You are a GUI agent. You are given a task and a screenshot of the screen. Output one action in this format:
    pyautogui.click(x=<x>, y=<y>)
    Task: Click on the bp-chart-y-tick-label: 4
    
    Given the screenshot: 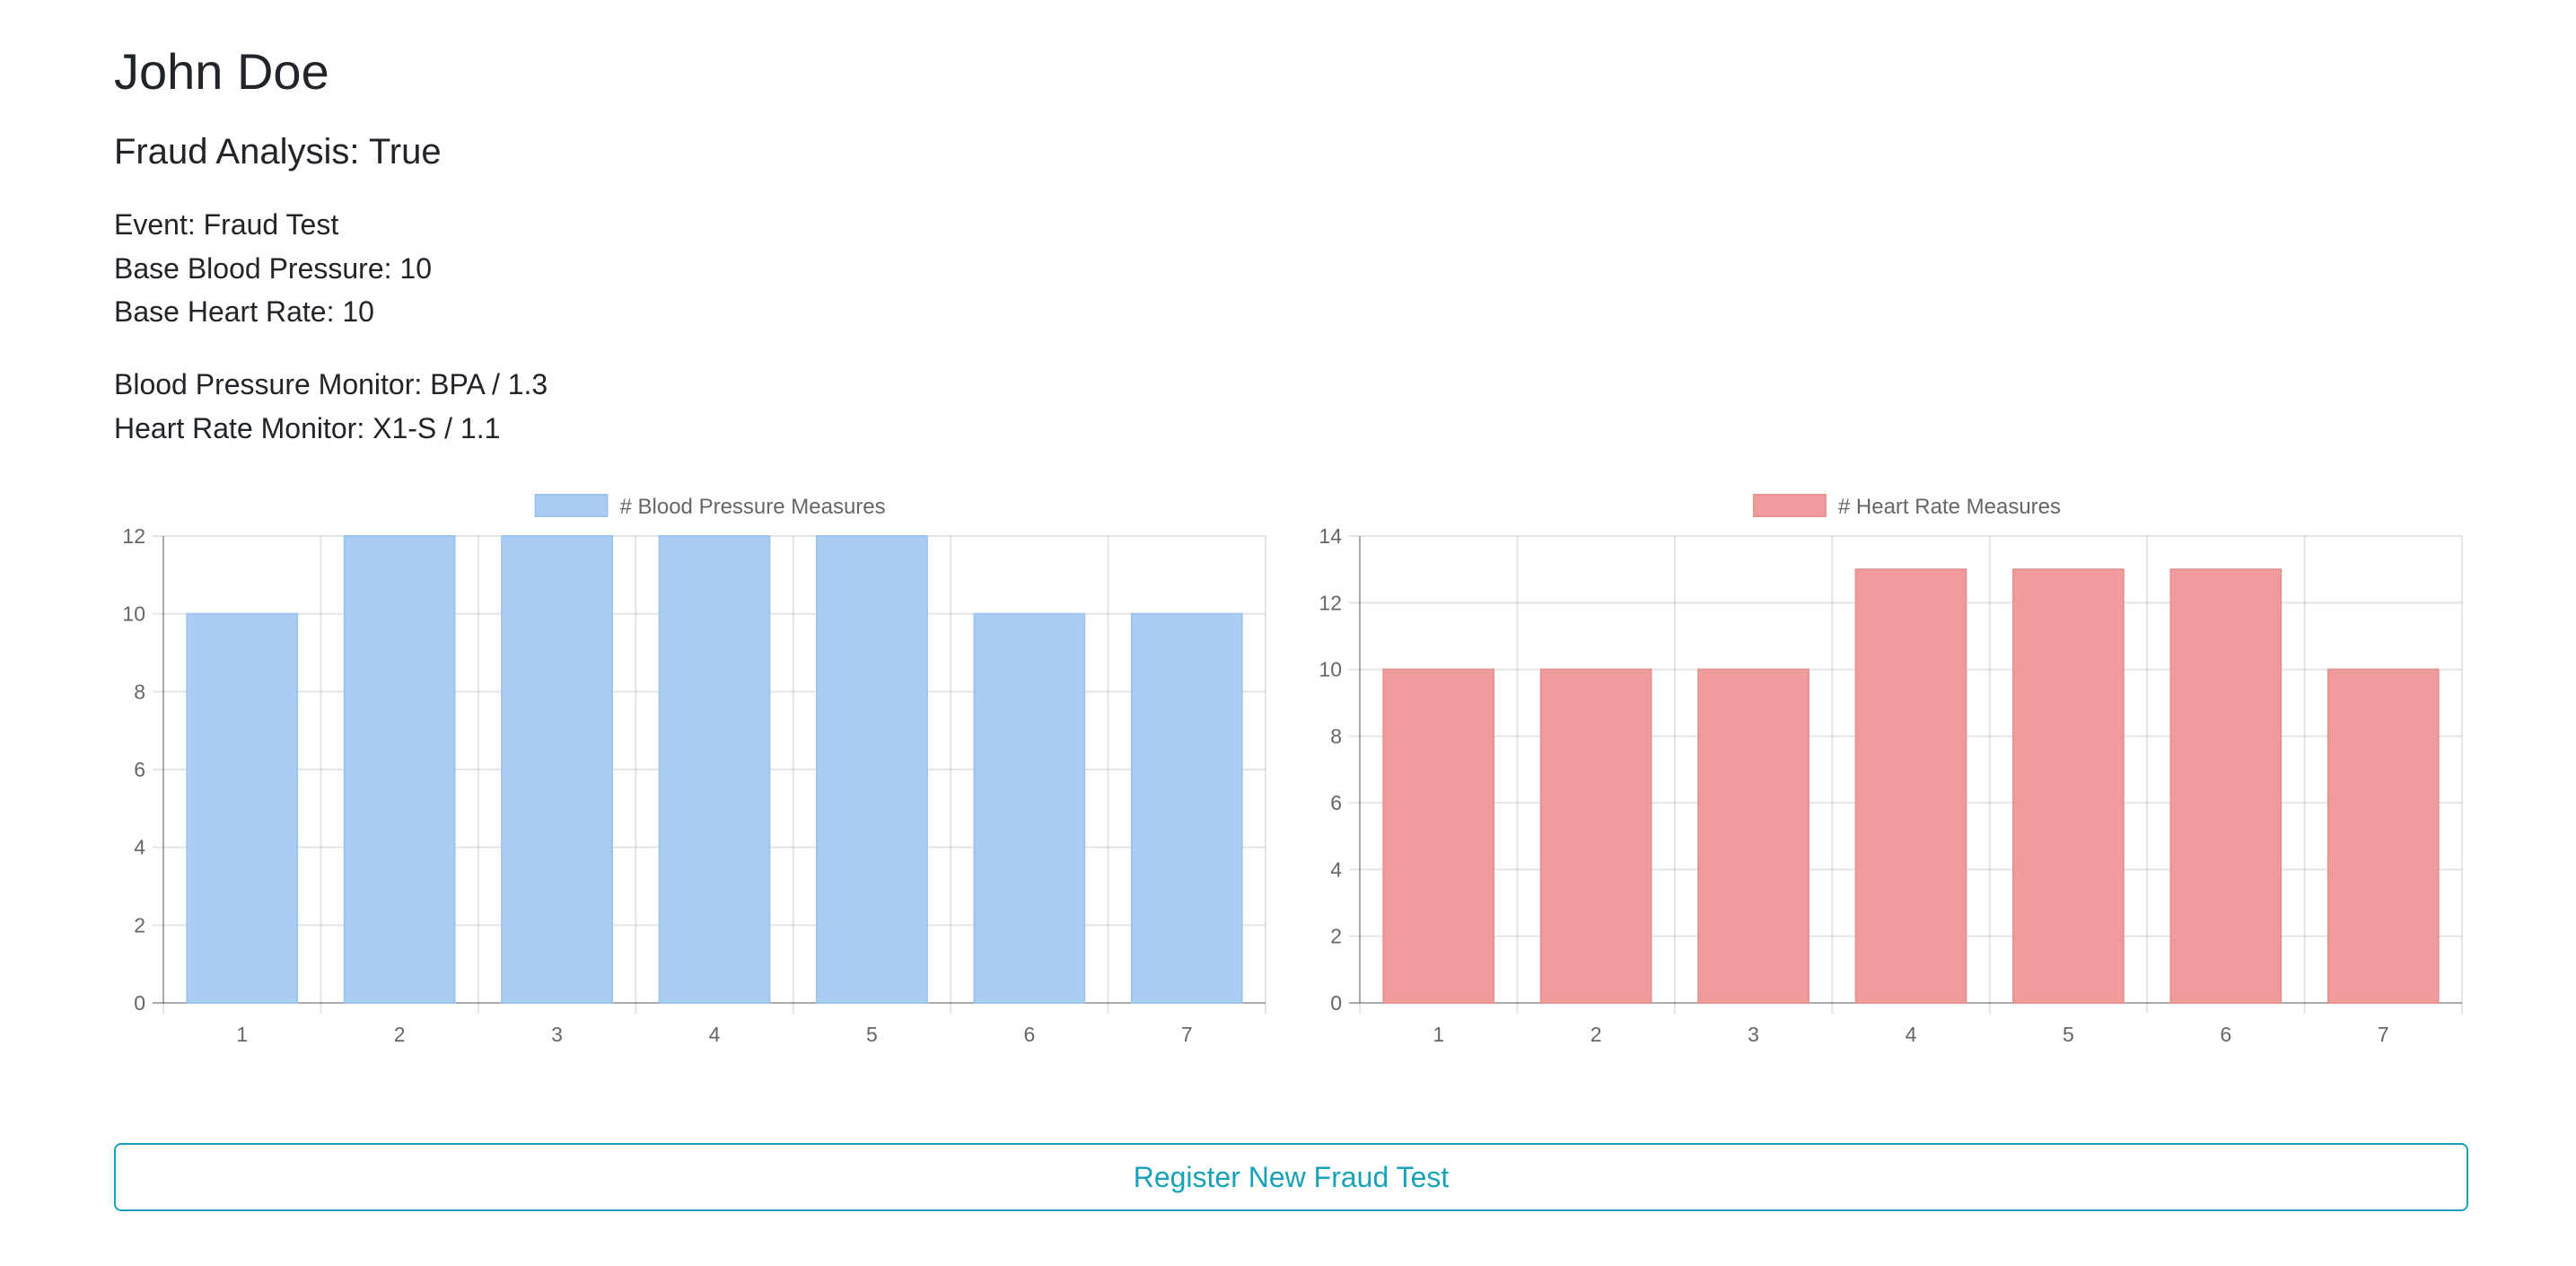 What is the action you would take?
    pyautogui.click(x=139, y=847)
    